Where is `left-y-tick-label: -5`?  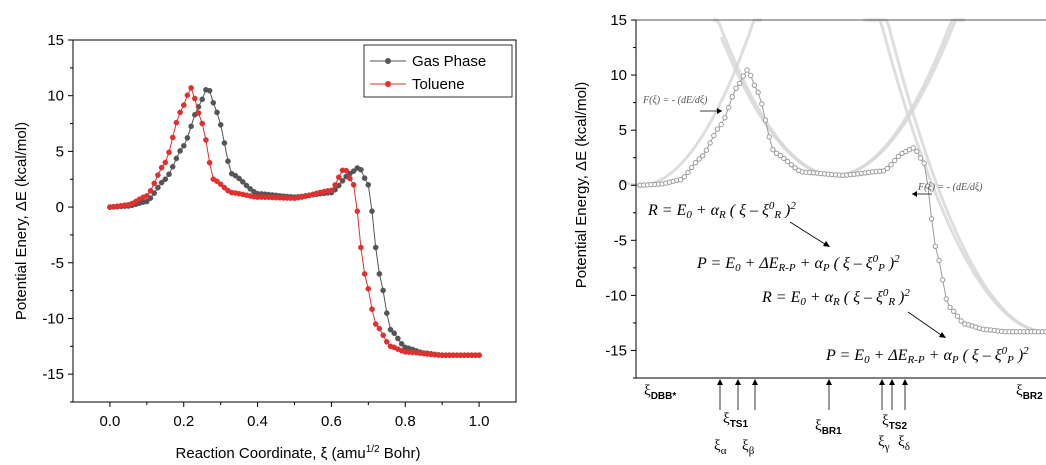
left-y-tick-label: -5 is located at coordinates (57, 263).